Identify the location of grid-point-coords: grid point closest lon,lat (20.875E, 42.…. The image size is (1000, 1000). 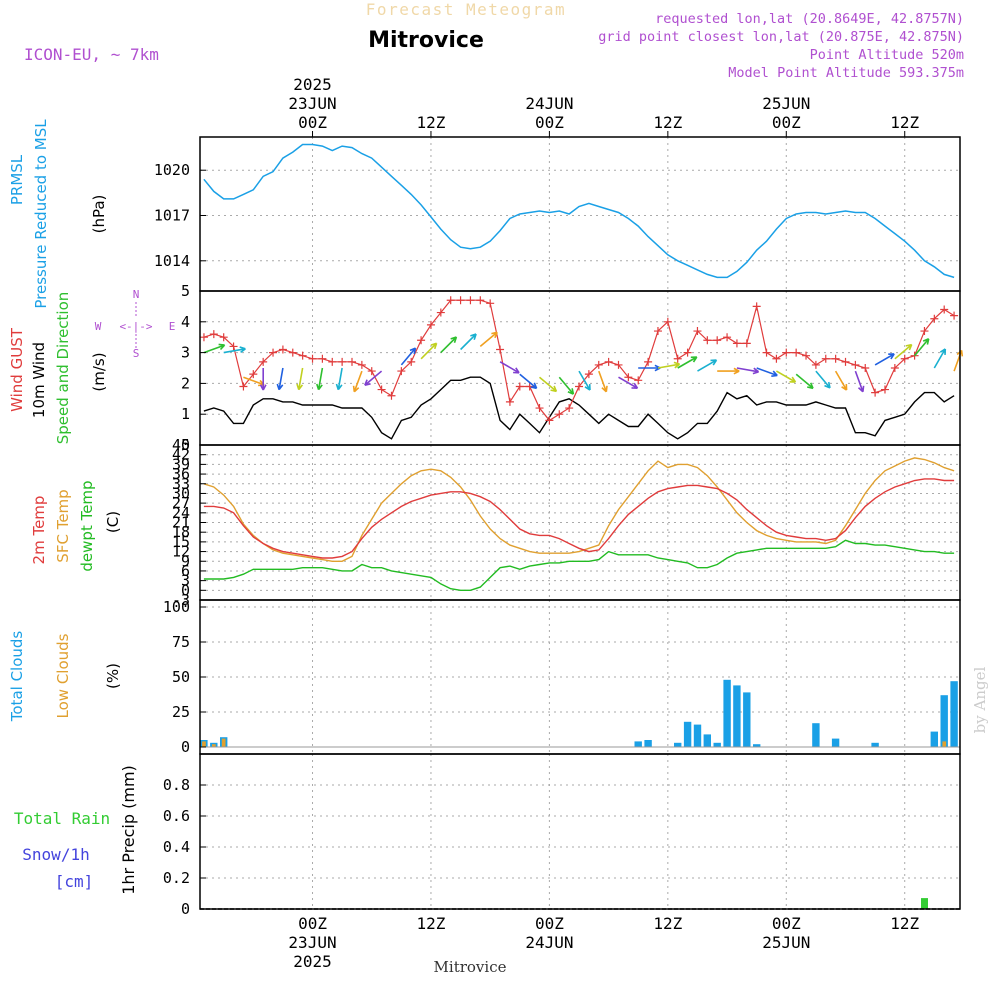
(781, 37).